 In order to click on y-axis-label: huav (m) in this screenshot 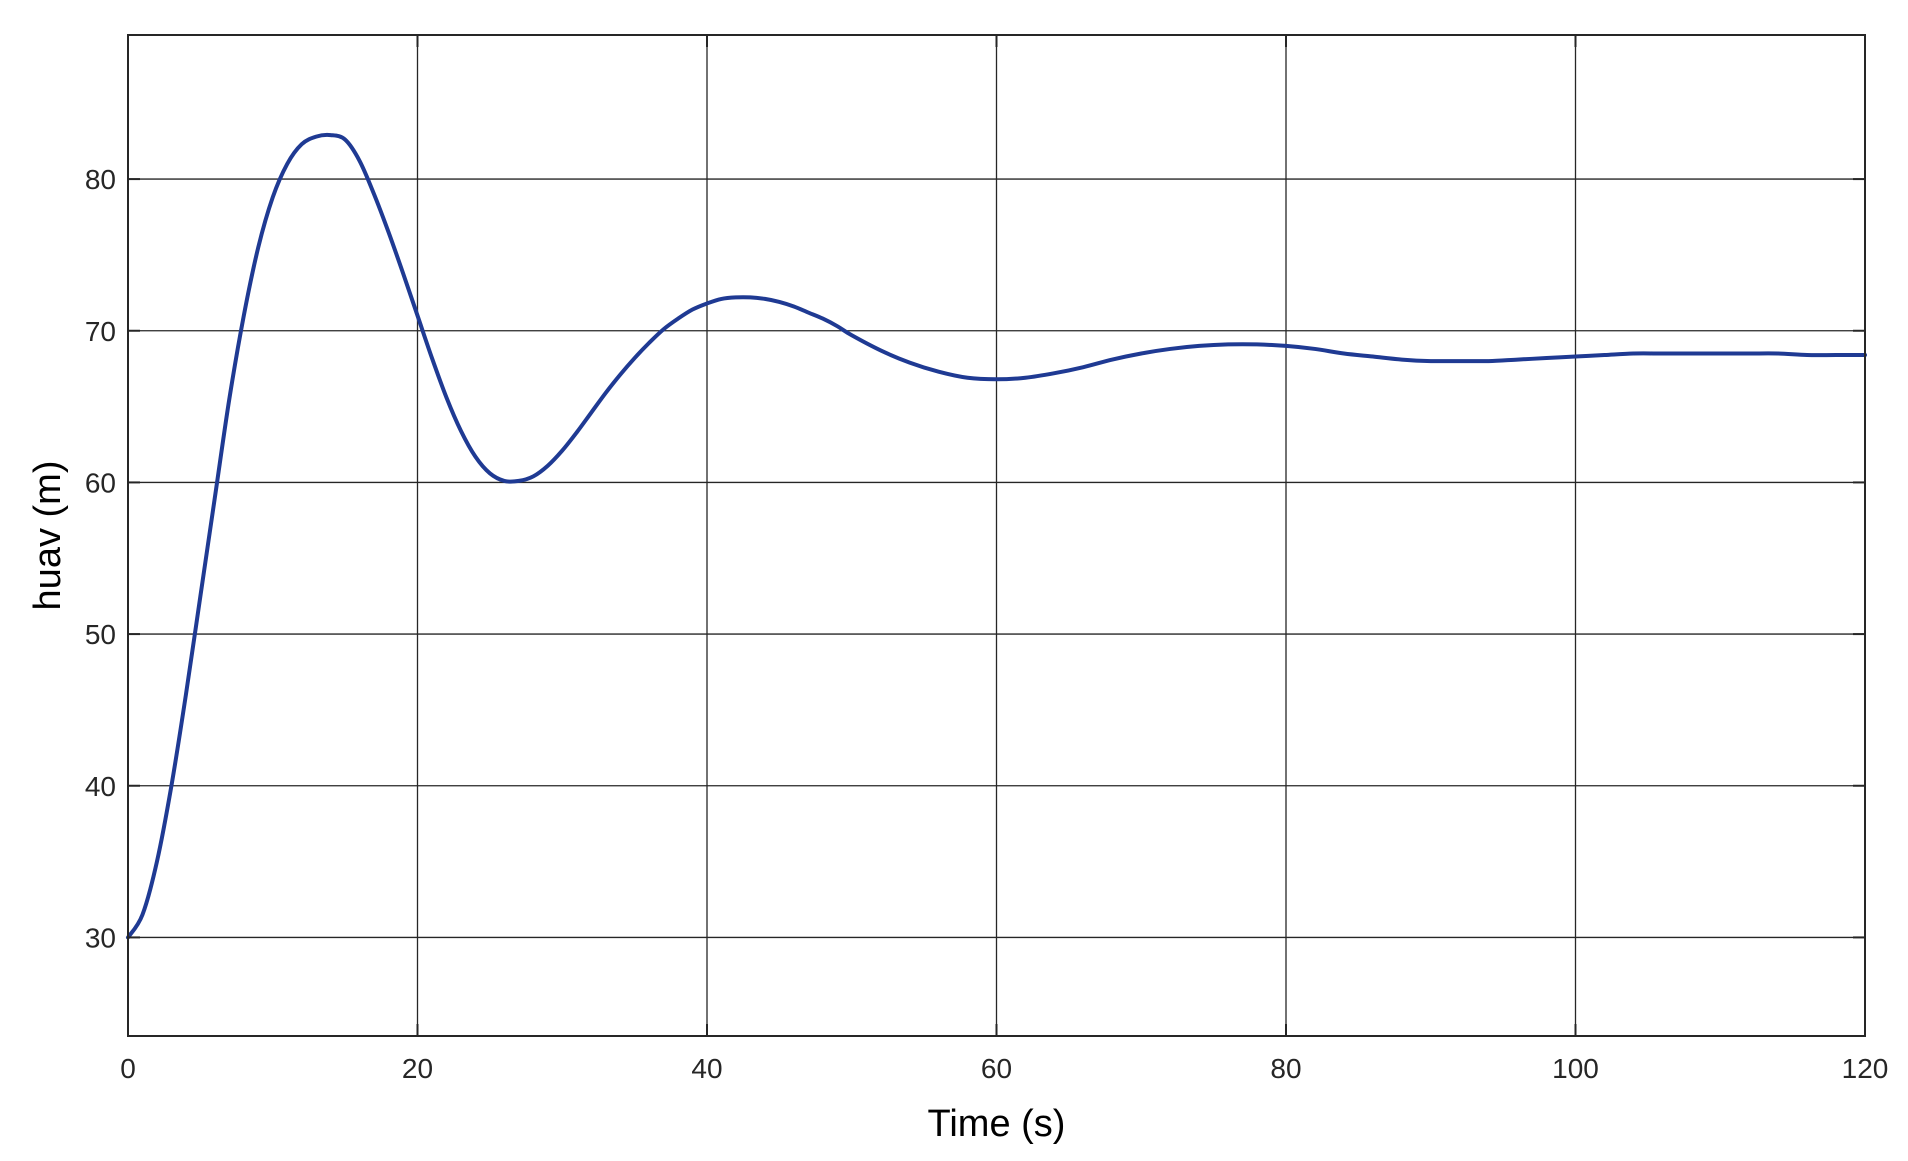, I will do `click(48, 536)`.